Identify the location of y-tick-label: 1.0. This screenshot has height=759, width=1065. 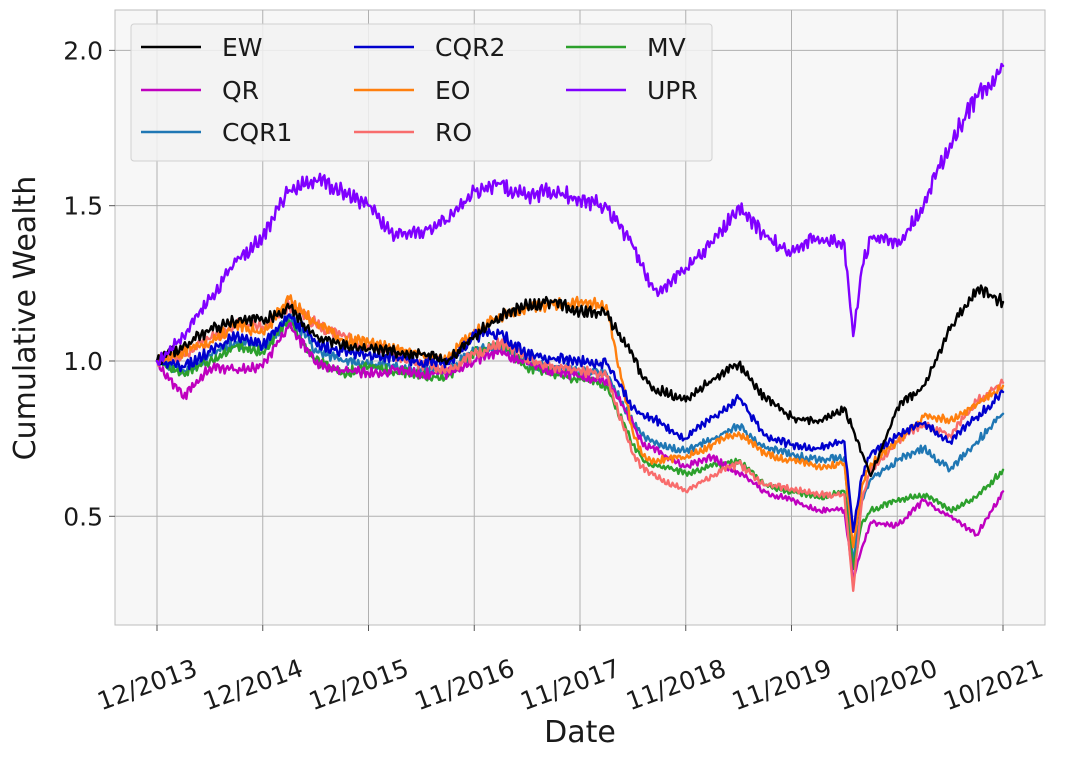
(83, 361).